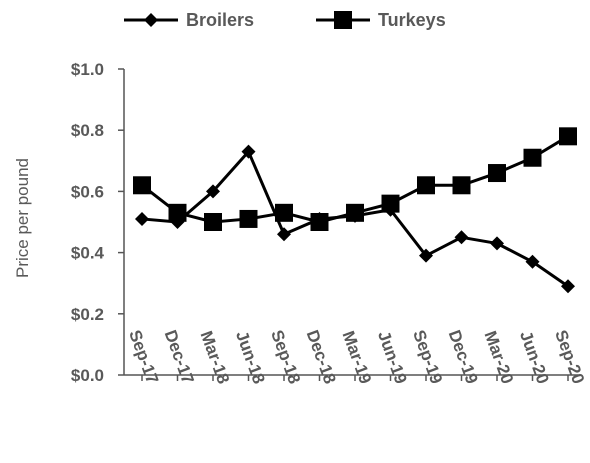 Image resolution: width=590 pixels, height=463 pixels. Describe the element at coordinates (321, 356) in the screenshot. I see `x-tick-label: Dec-18` at that location.